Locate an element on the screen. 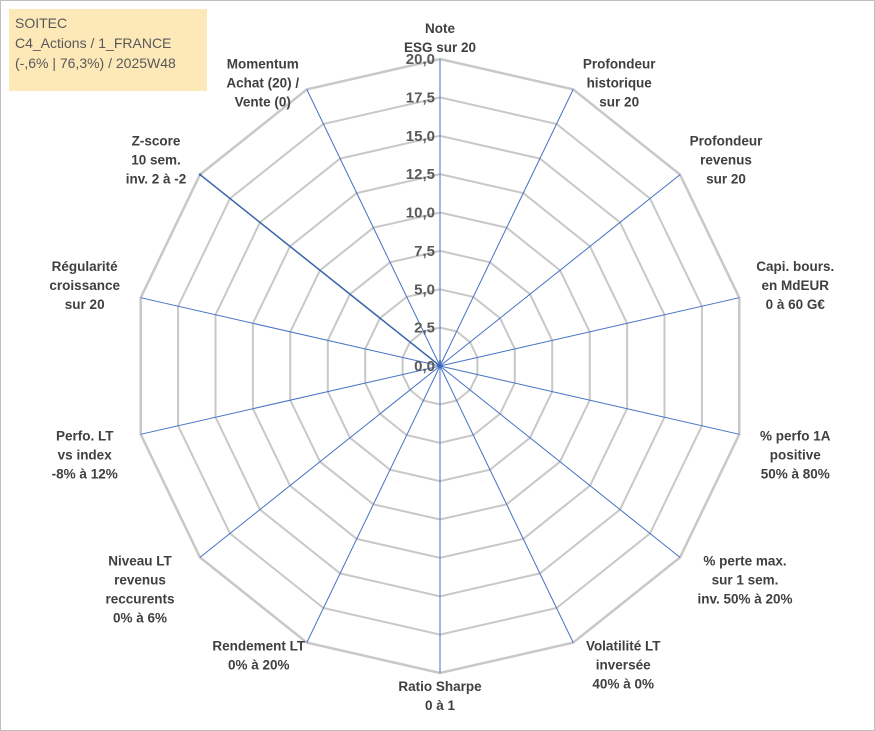 This screenshot has width=875, height=731. axis-label-5-line-0: % perte max. is located at coordinates (744, 560).